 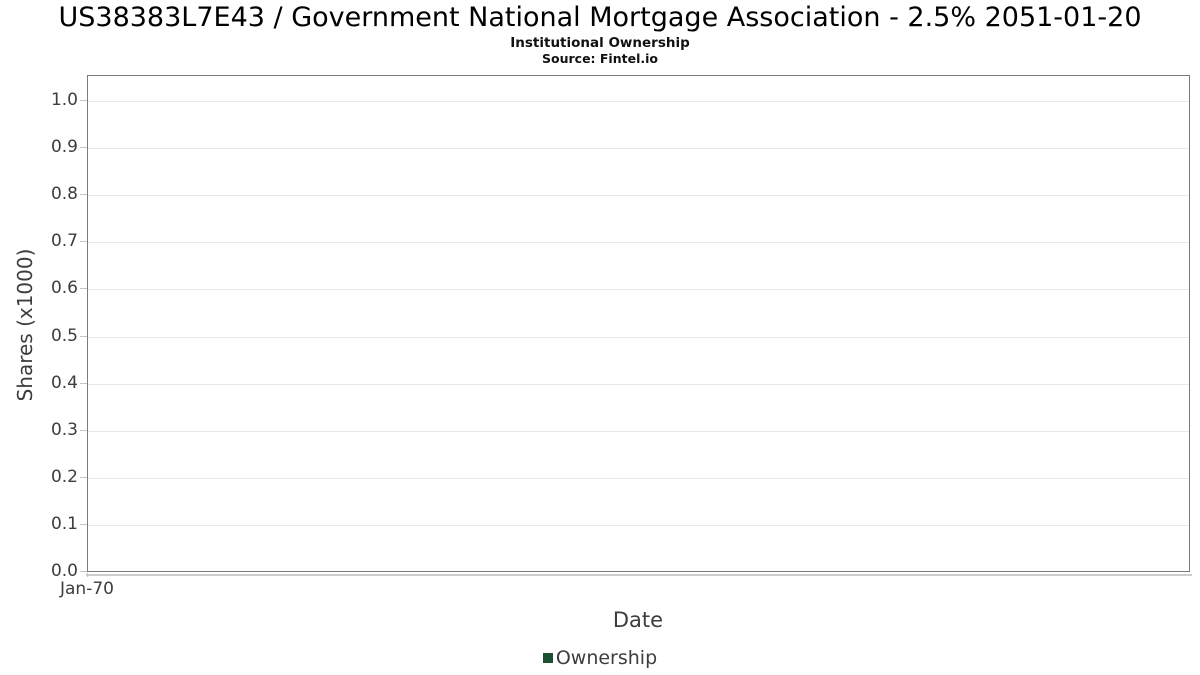 What do you see at coordinates (64, 241) in the screenshot?
I see `y-tick-label: 0.7` at bounding box center [64, 241].